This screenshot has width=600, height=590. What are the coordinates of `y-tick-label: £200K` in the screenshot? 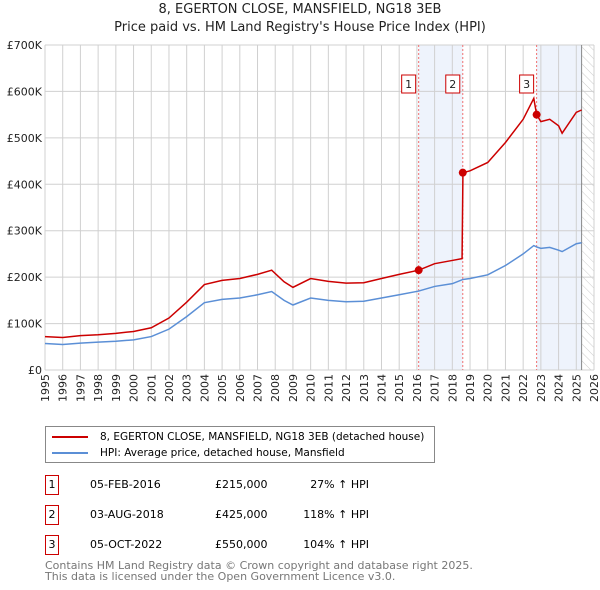 It's located at (25, 277).